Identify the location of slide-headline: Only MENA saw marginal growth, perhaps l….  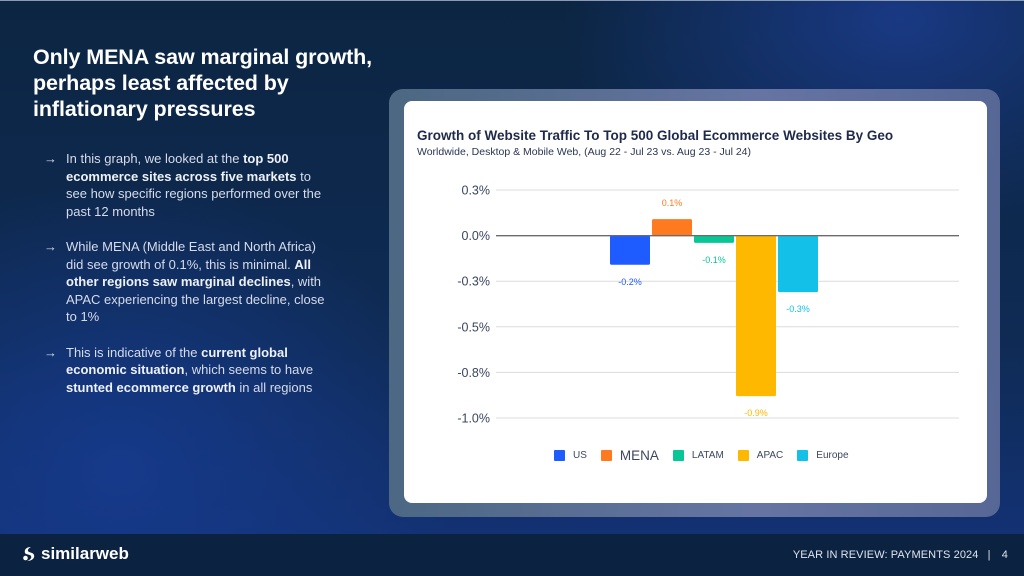
(203, 83).